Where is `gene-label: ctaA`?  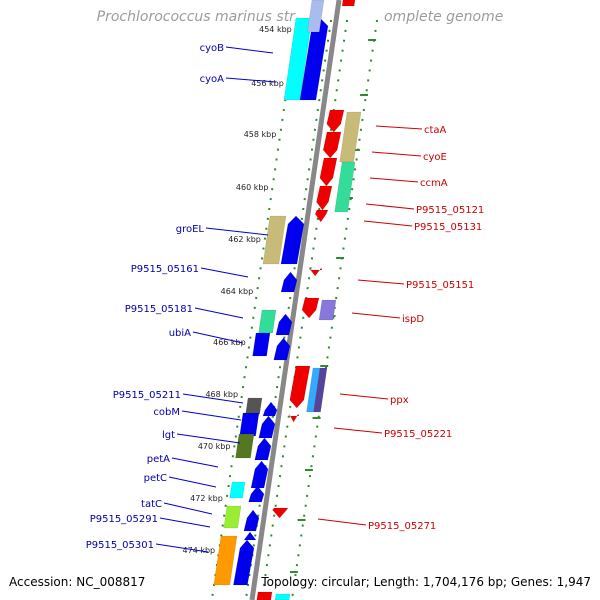 gene-label: ctaA is located at coordinates (435, 130).